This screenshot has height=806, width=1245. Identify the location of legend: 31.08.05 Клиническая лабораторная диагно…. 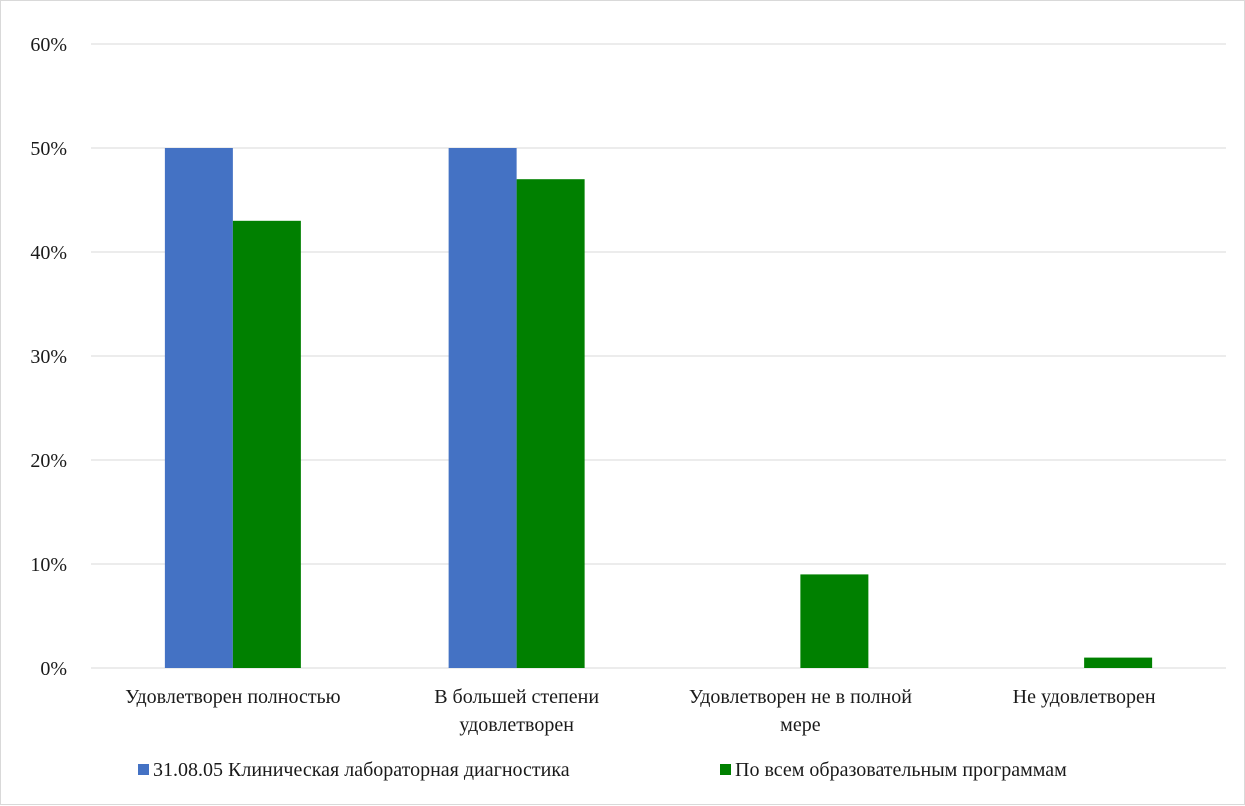
(602, 770).